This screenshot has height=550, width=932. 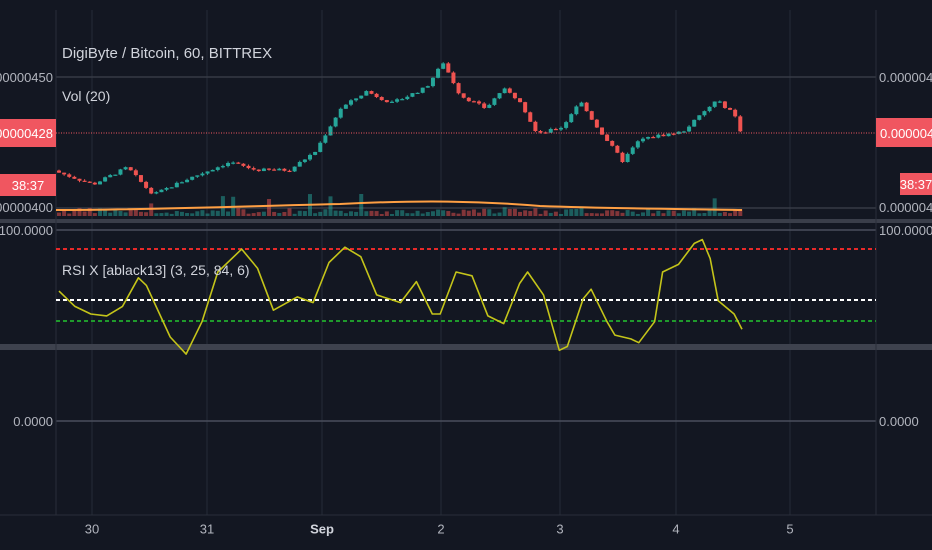 I want to click on pane-separator, so click(x=466, y=221).